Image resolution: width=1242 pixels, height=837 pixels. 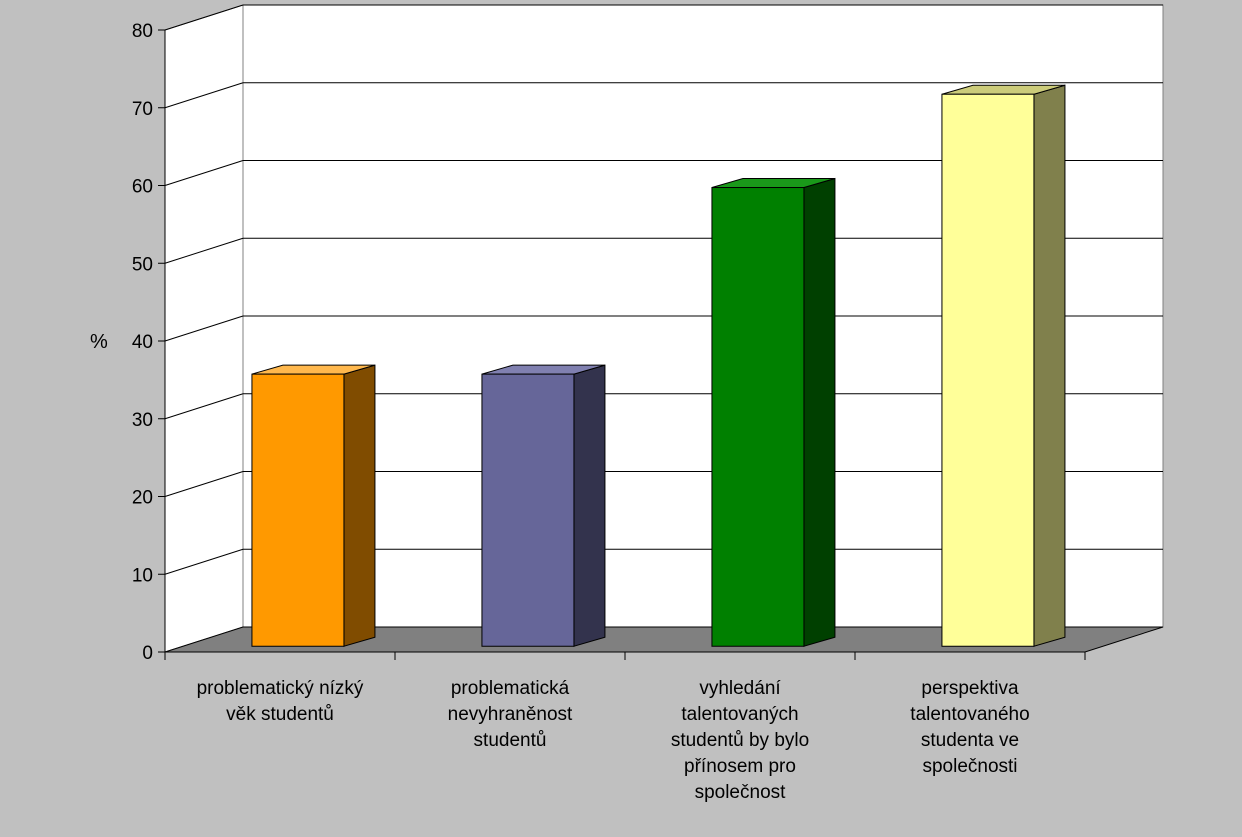 I want to click on category-label-line: společnost, so click(x=741, y=792).